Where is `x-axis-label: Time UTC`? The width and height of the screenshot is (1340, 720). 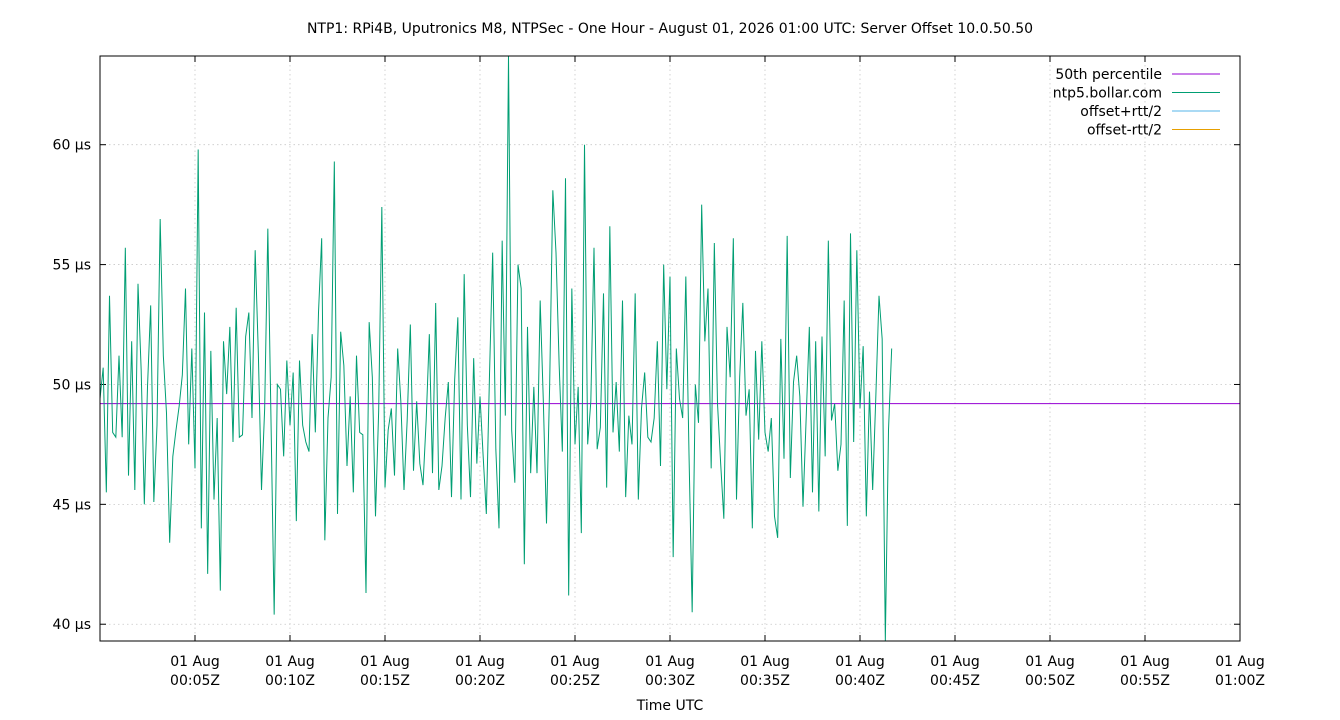
x-axis-label: Time UTC is located at coordinates (670, 706).